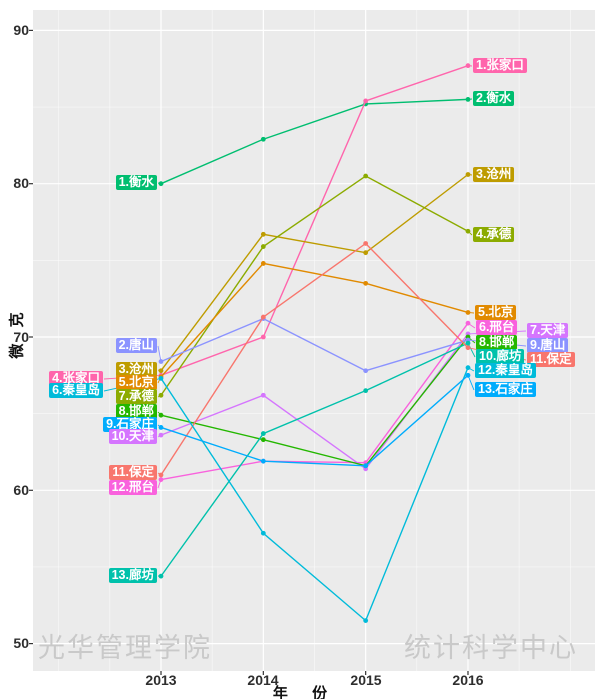 This screenshot has height=699, width=600. Describe the element at coordinates (496, 312) in the screenshot. I see `rank-label-2016-5-北京: 5.北京` at that location.